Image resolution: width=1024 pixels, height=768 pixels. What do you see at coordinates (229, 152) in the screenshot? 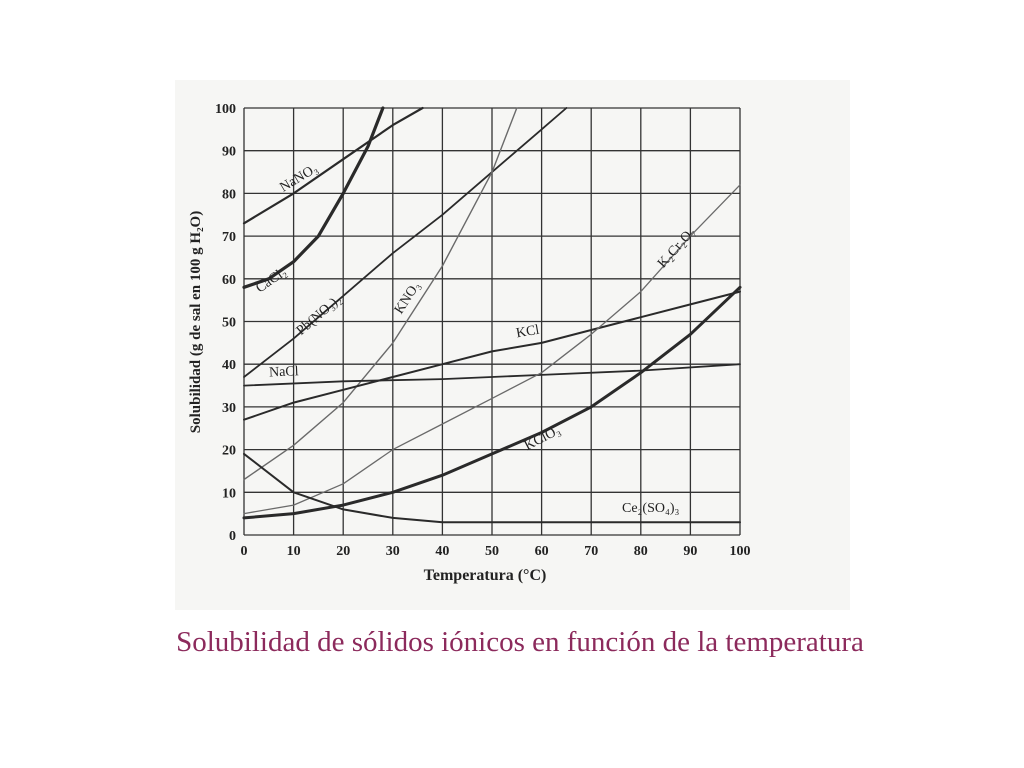
I see `y-tick-label: 90` at bounding box center [229, 152].